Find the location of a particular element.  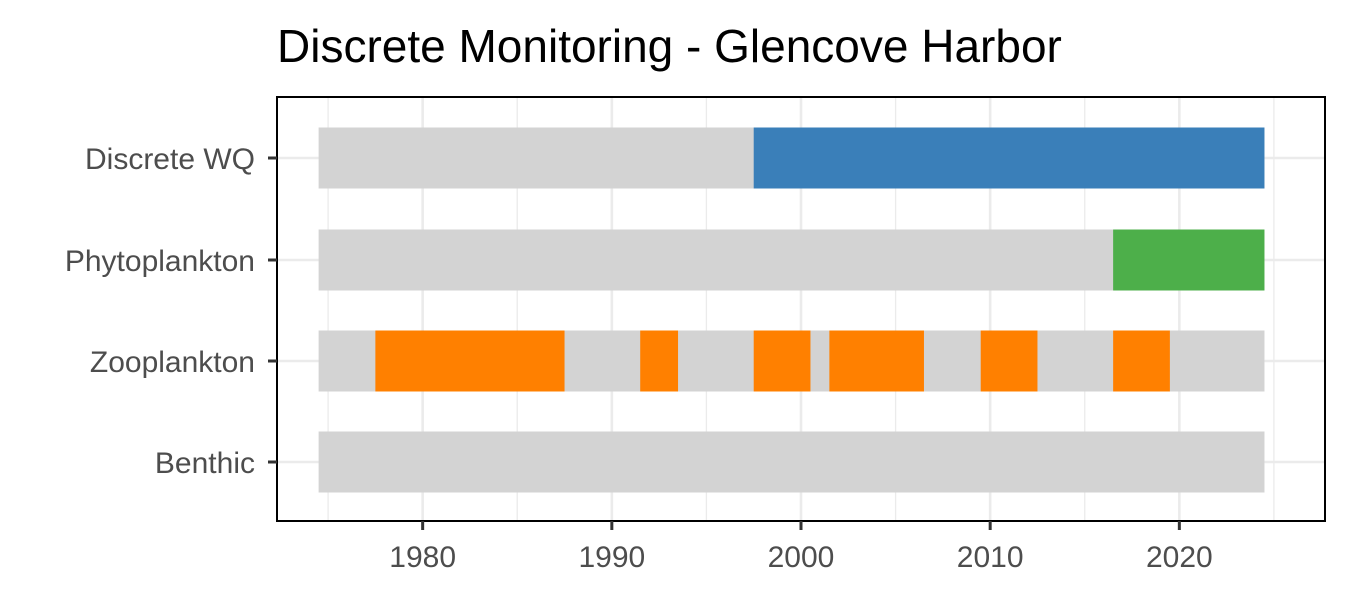

y-tick-label: Benthic is located at coordinates (205, 463).